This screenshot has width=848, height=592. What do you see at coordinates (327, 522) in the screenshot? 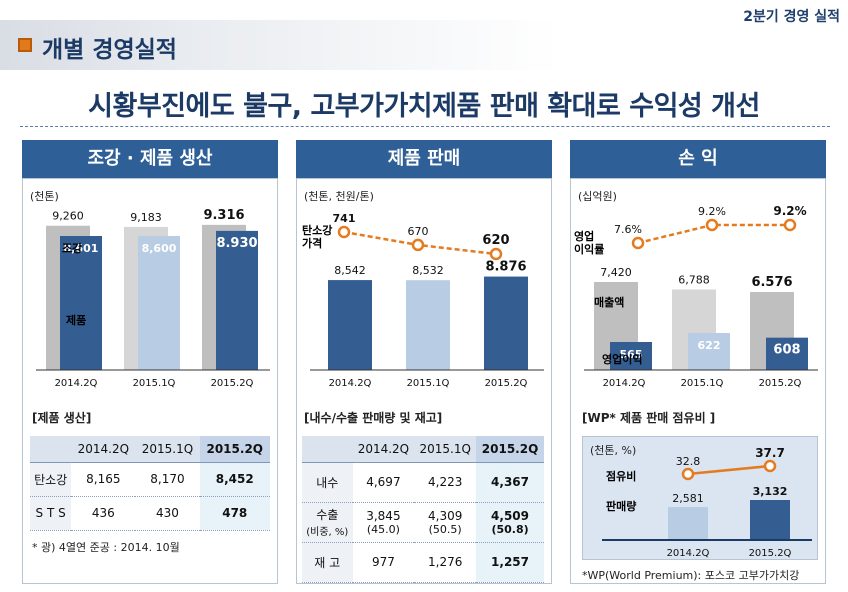
I see `row-header: 수출 (비중, %)` at bounding box center [327, 522].